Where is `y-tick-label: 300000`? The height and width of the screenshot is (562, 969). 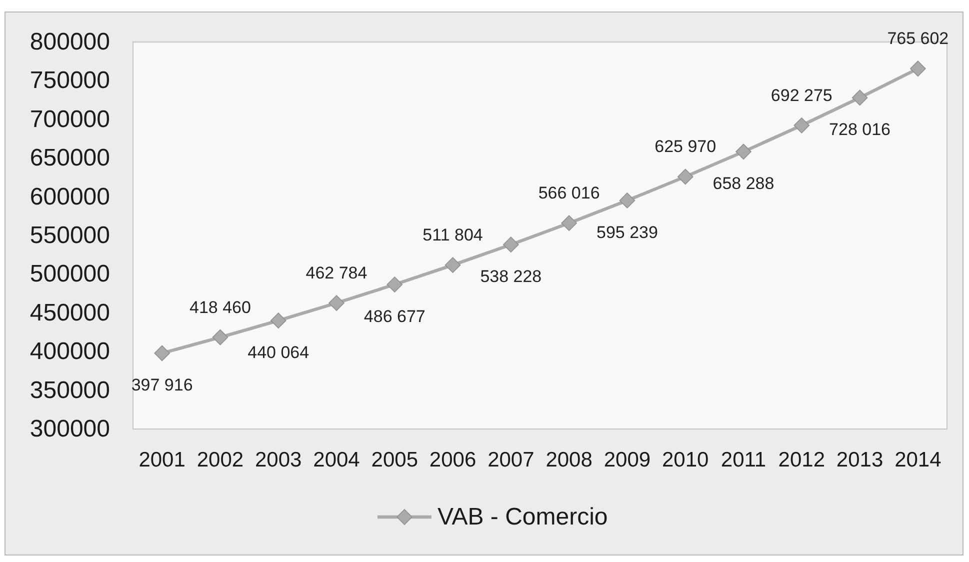 y-tick-label: 300000 is located at coordinates (70, 429).